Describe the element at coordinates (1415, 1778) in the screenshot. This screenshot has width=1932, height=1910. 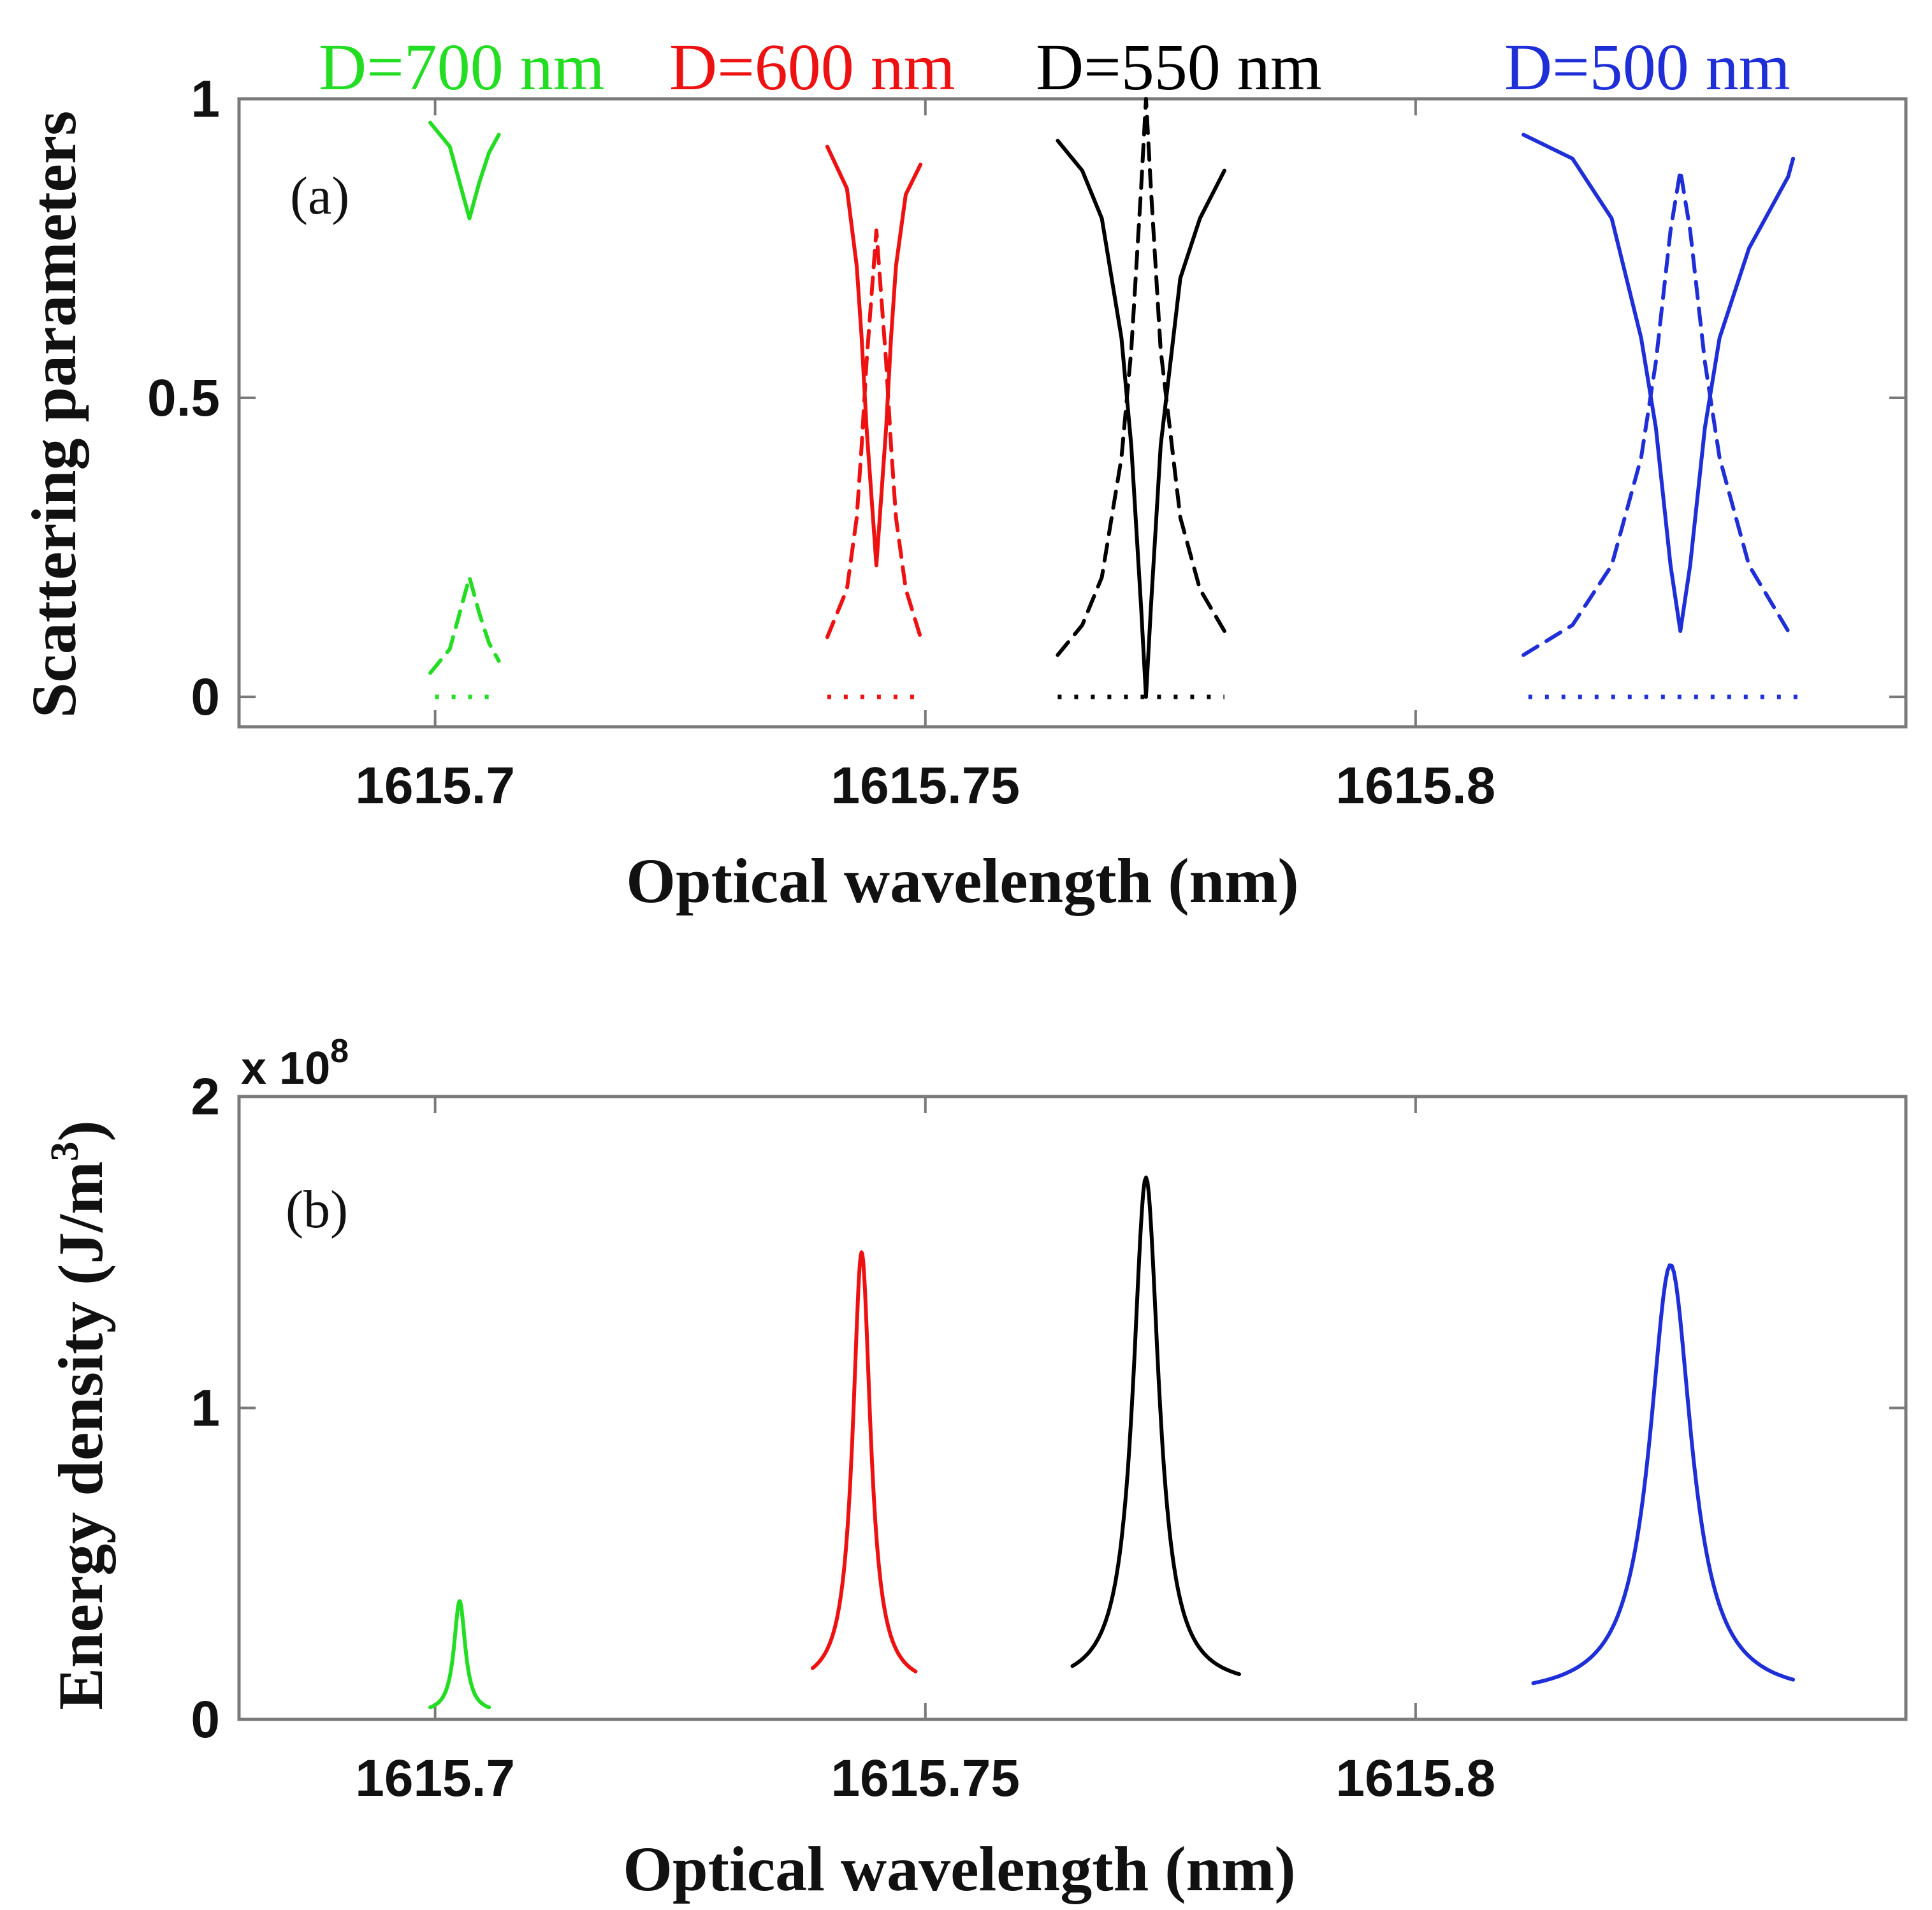
I see `panel-b-xtick-label-2: 1615.8` at that location.